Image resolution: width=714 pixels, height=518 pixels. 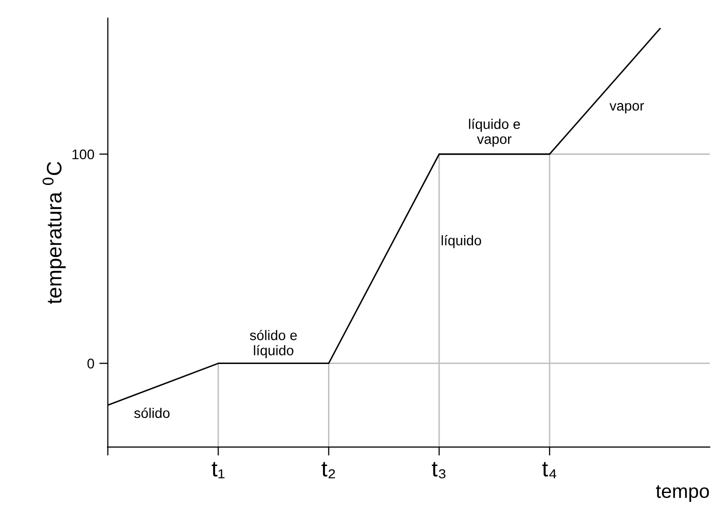 What do you see at coordinates (90, 363) in the screenshot?
I see `y-tick-label: 0` at bounding box center [90, 363].